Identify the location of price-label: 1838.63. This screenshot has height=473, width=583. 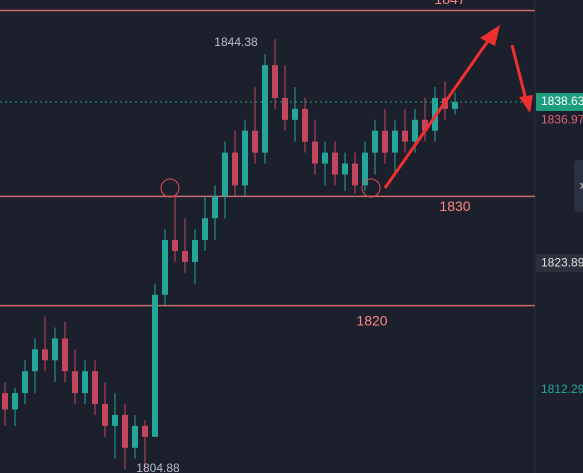
(562, 101).